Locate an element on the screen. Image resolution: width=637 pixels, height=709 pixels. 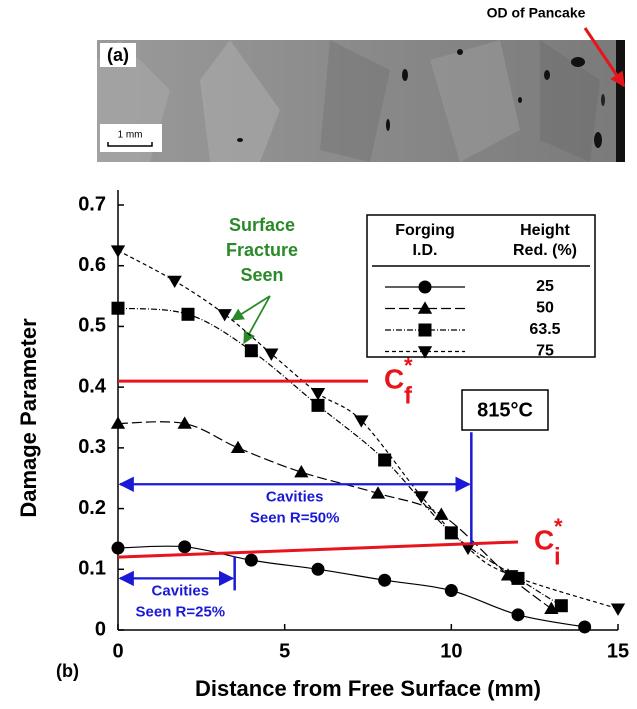
x-tick-label: 0 is located at coordinates (117, 651).